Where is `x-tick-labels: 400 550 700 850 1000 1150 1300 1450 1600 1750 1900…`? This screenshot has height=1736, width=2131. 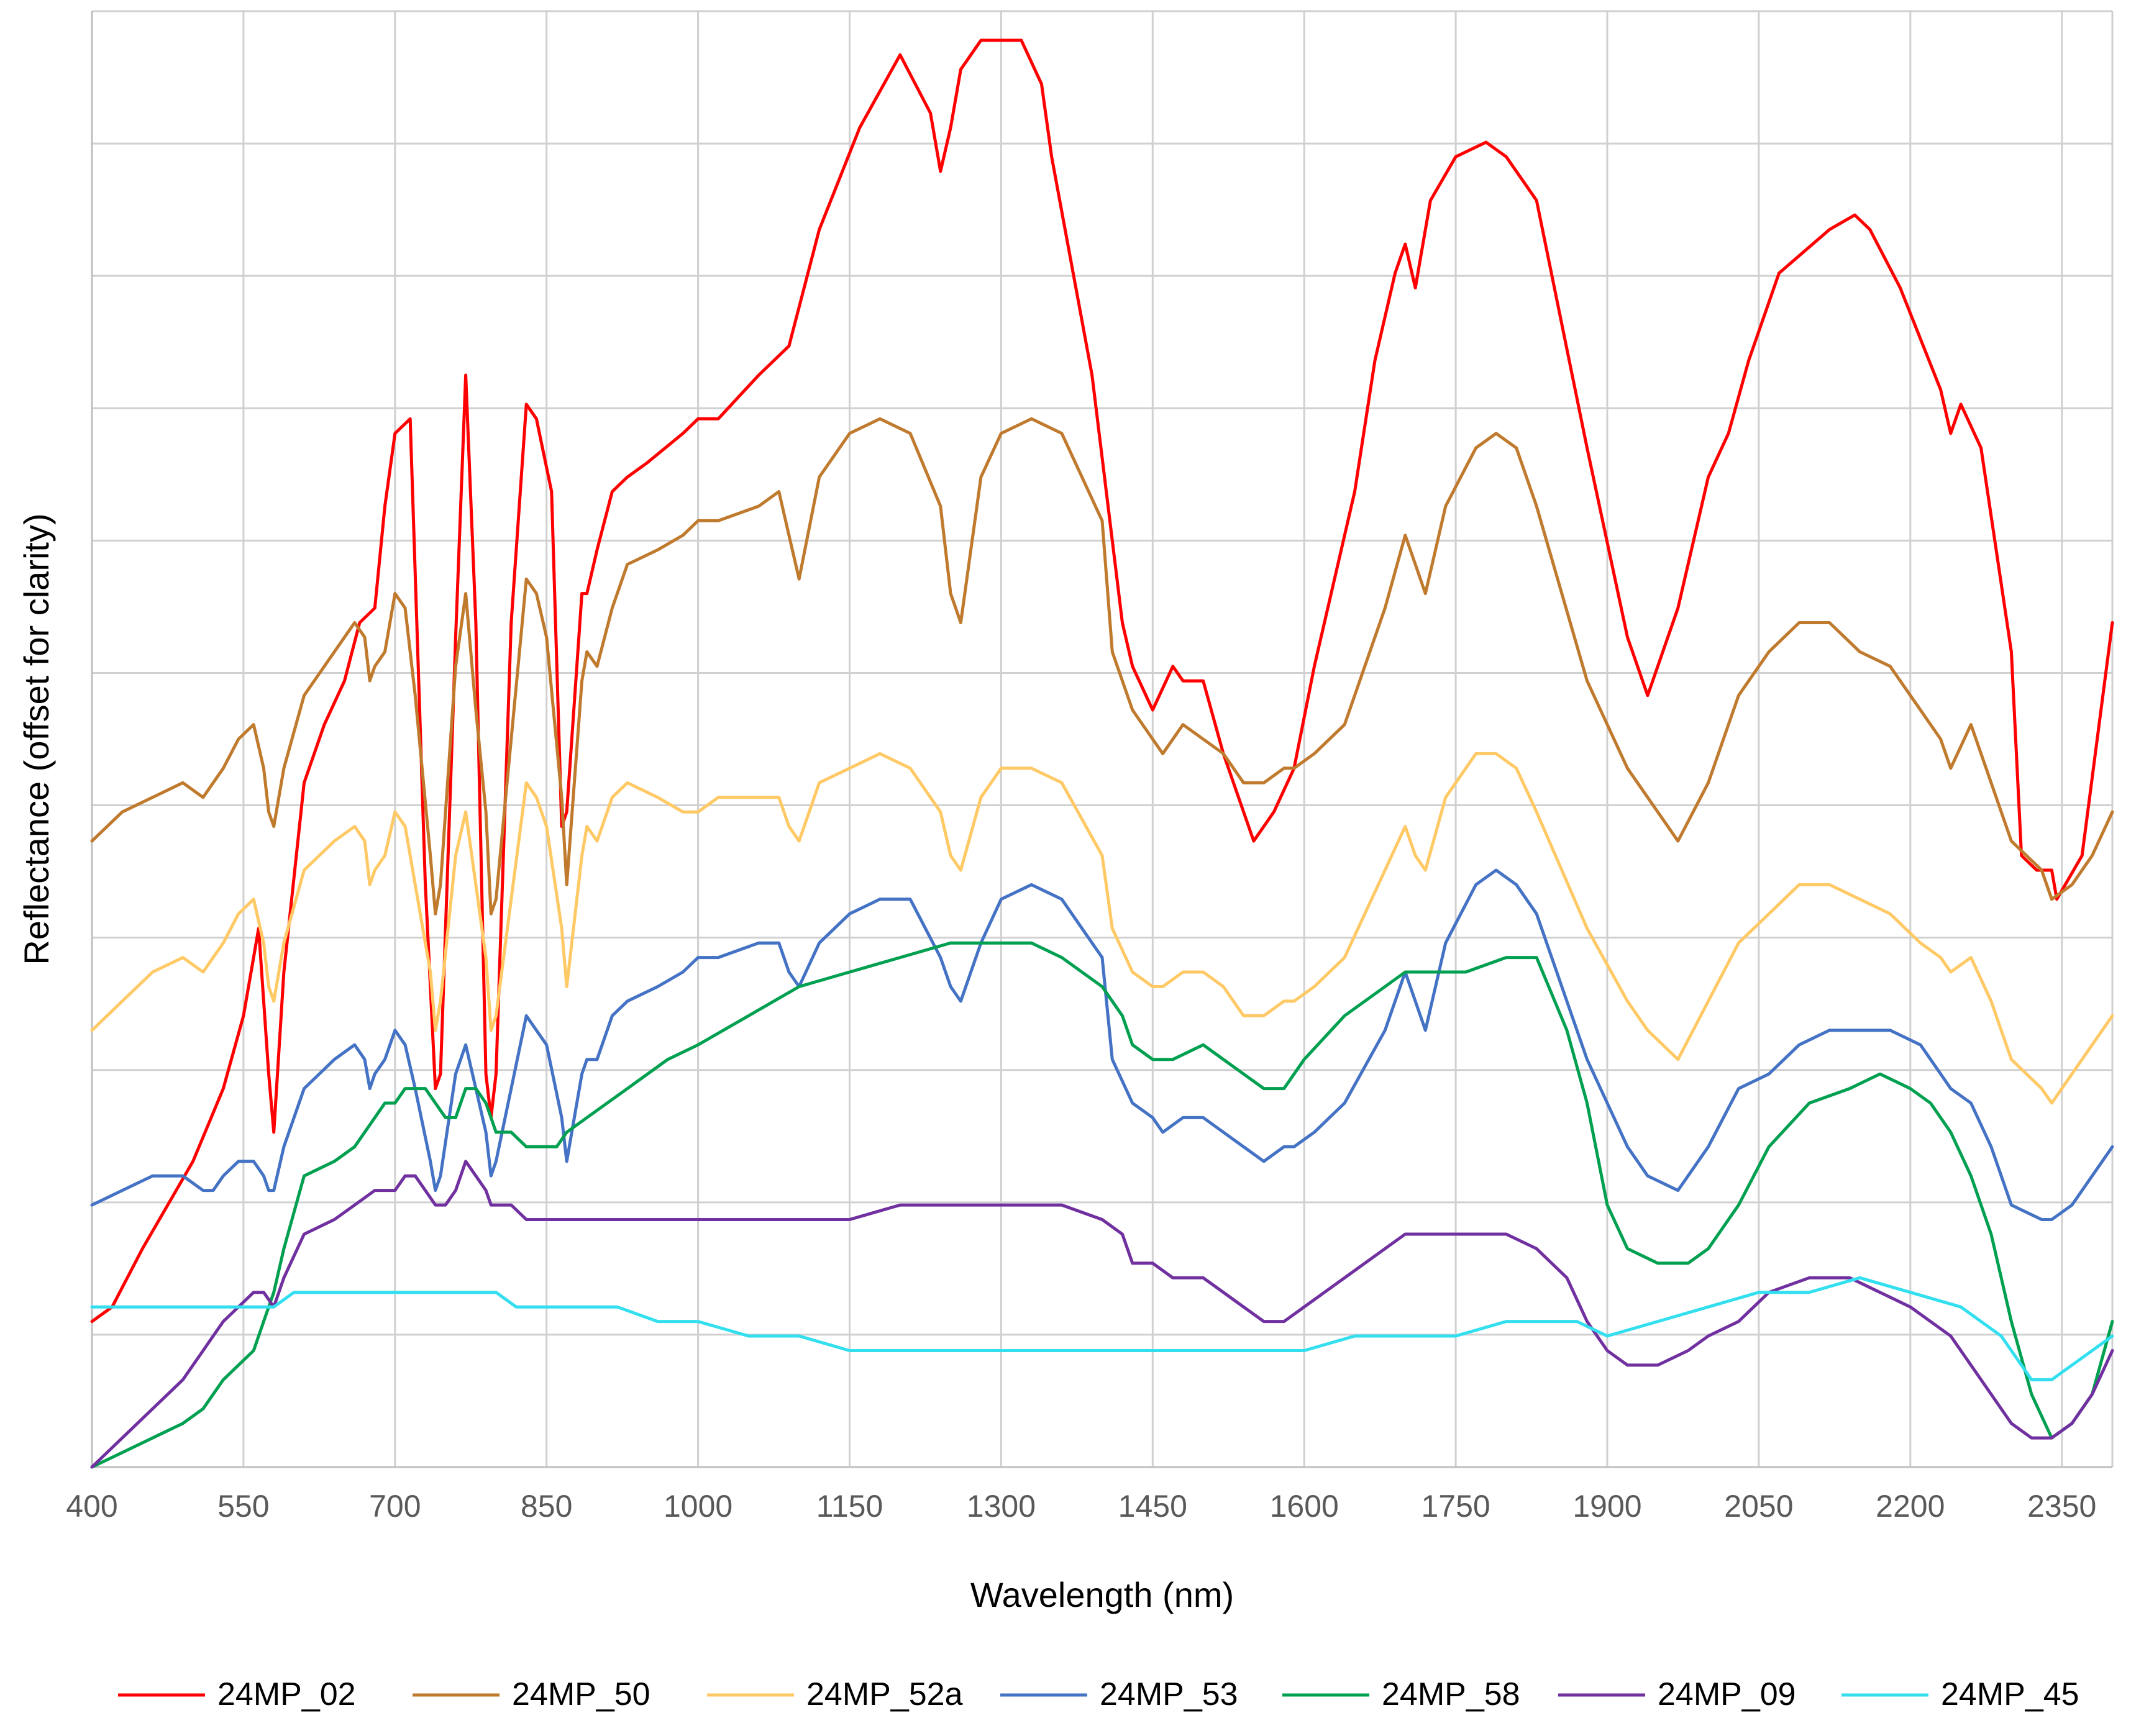 x-tick-labels: 400 550 700 850 1000 1150 1300 1450 1600 1750 1900… is located at coordinates (1081, 1506).